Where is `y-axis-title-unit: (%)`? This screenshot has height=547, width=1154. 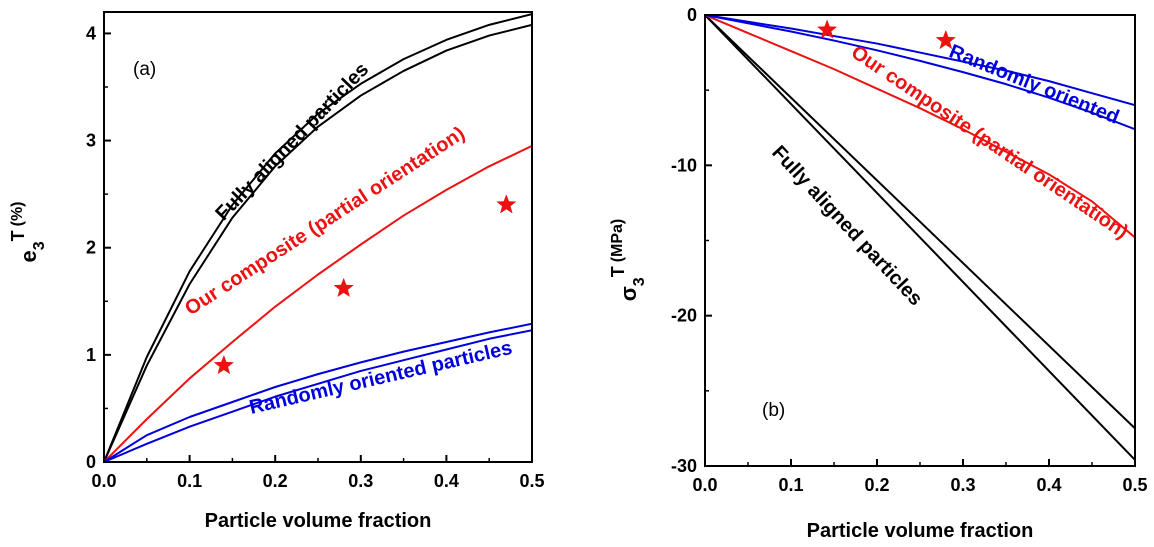
y-axis-title-unit: (%) is located at coordinates (17, 213).